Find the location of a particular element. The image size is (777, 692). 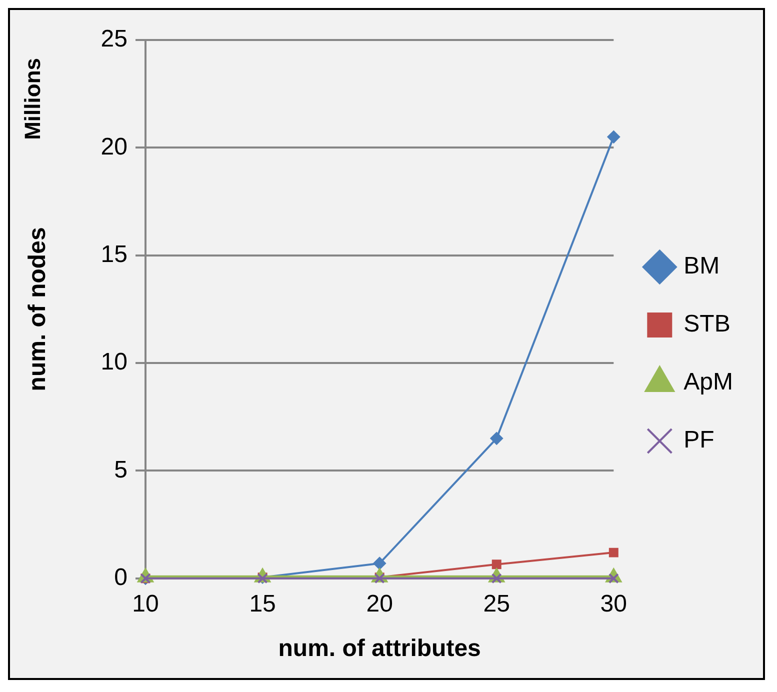

x-tick-label: 20 is located at coordinates (379, 604).